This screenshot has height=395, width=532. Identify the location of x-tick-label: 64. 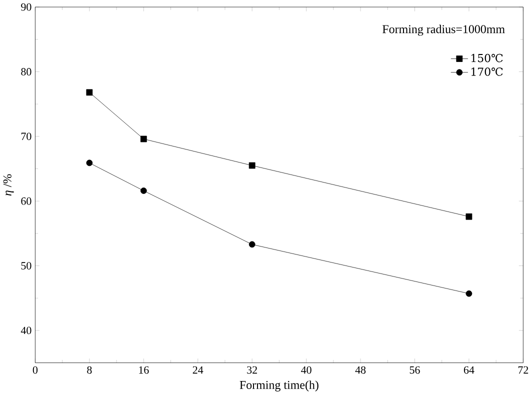
(469, 370).